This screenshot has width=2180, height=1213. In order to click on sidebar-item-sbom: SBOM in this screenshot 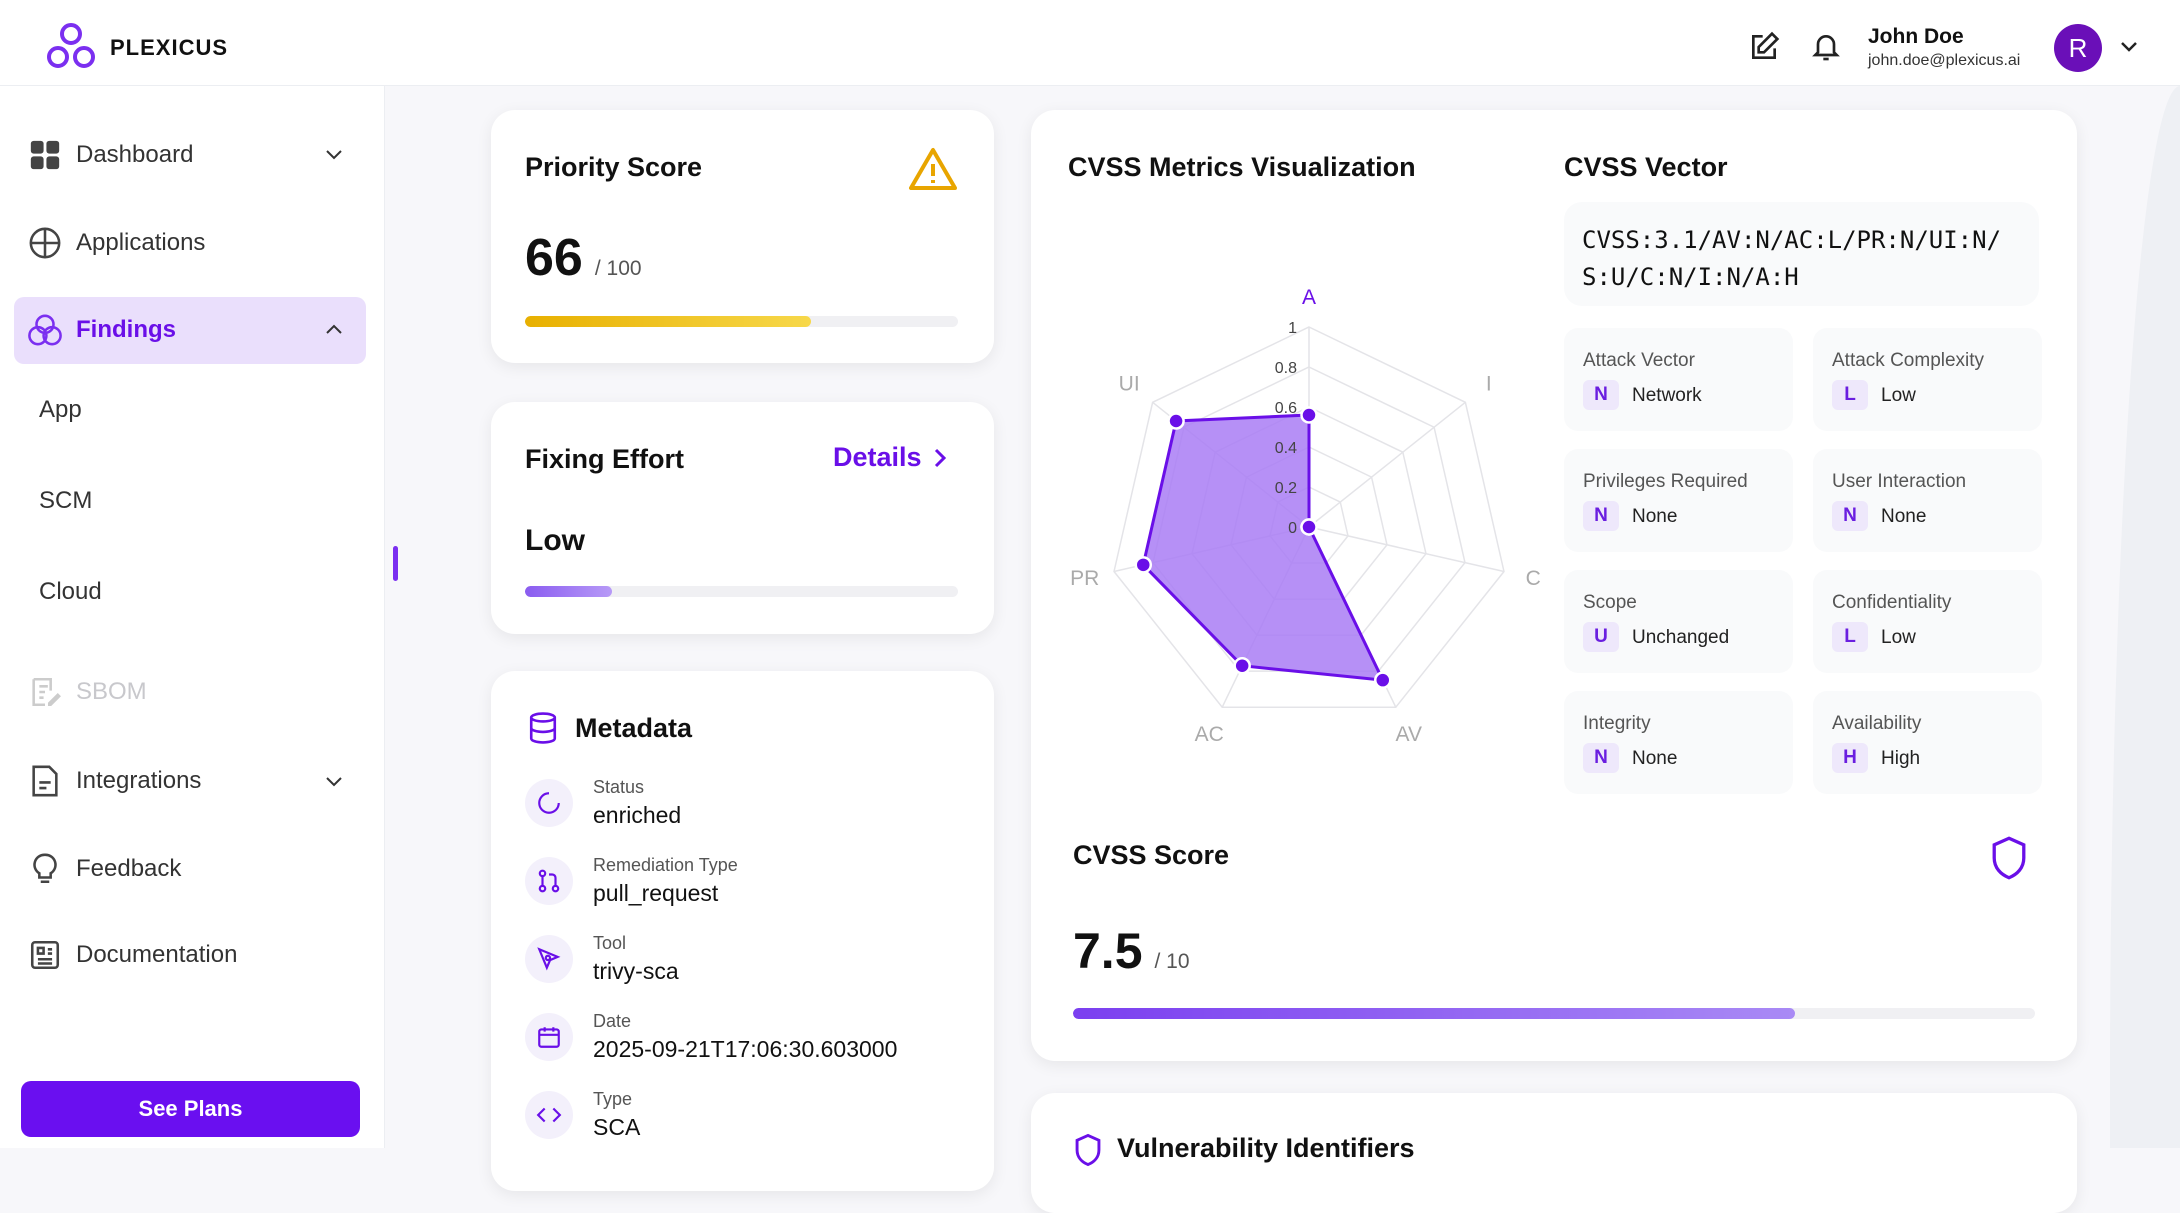, I will do `click(87, 692)`.